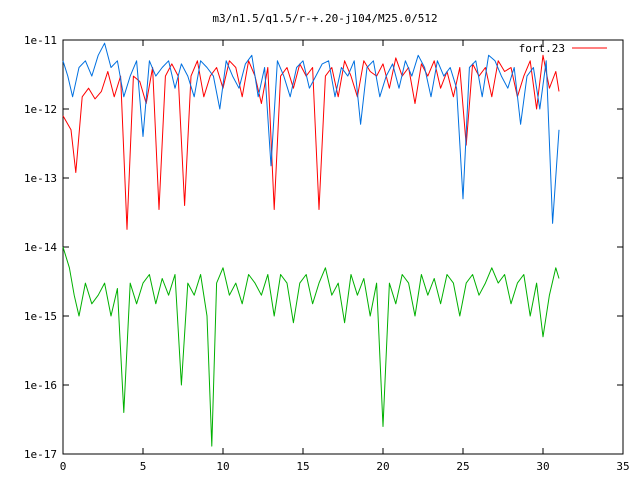 The width and height of the screenshot is (640, 485). Describe the element at coordinates (63, 466) in the screenshot. I see `x-tick-label: 0` at that location.